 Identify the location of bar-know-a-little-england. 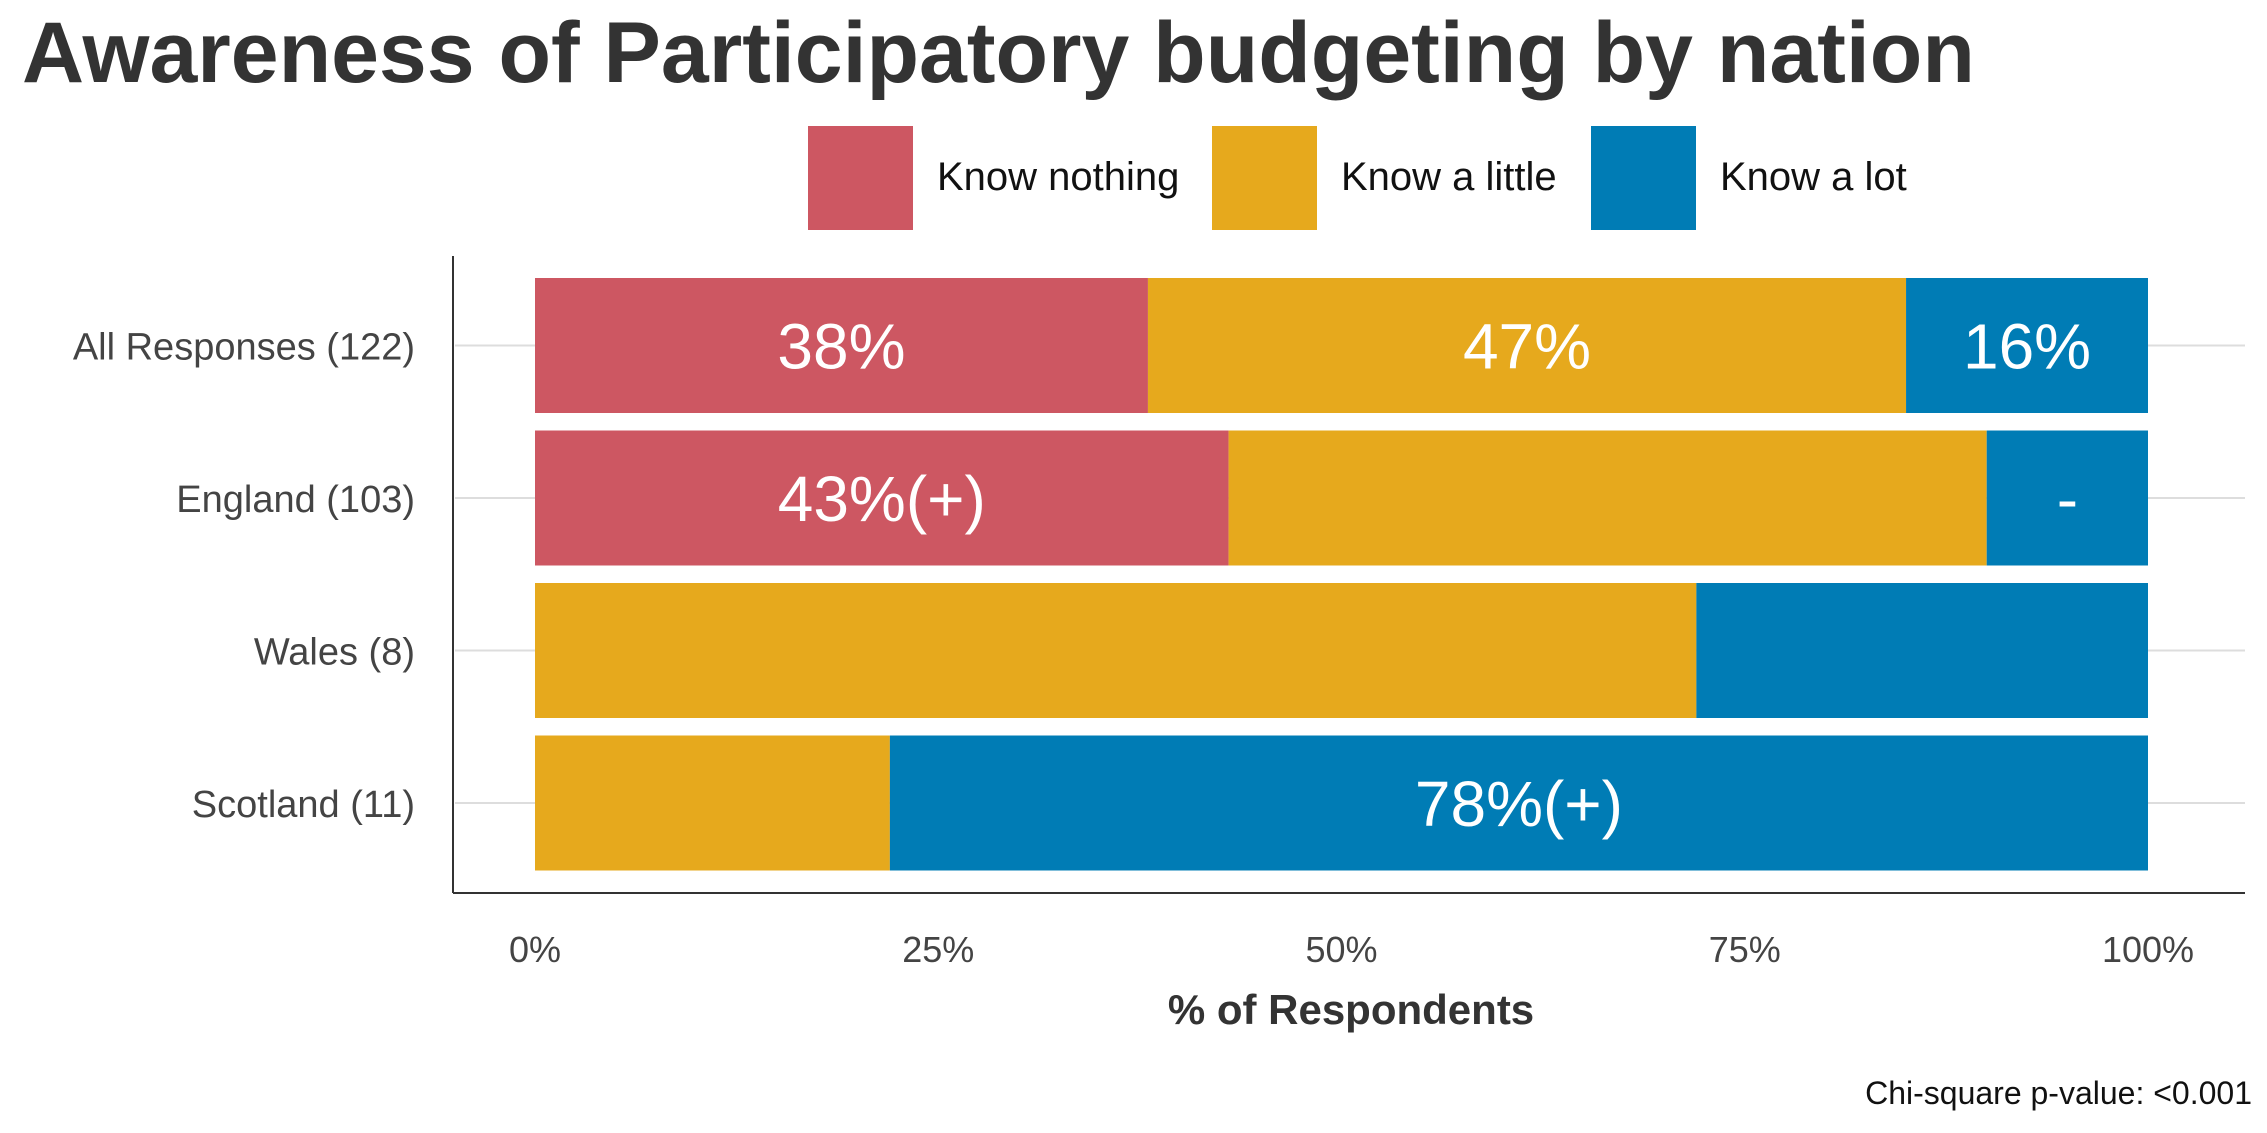
(1607, 498).